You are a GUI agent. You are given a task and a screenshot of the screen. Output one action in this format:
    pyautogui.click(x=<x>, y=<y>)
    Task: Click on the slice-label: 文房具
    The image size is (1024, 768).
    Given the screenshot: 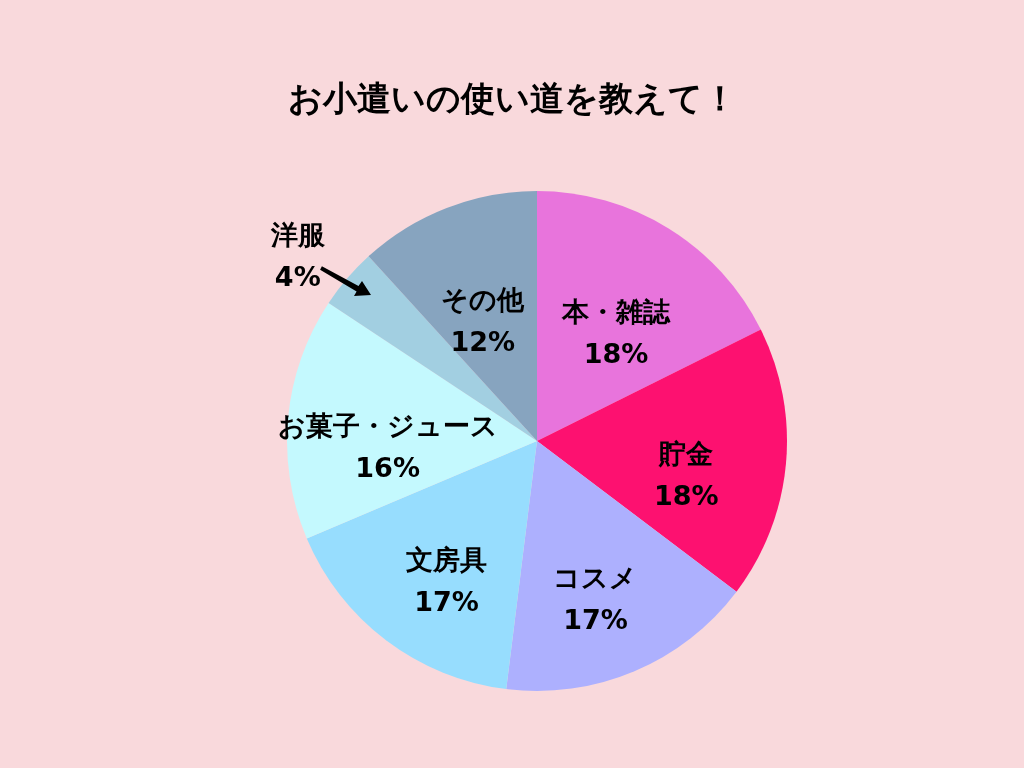 What is the action you would take?
    pyautogui.click(x=447, y=559)
    